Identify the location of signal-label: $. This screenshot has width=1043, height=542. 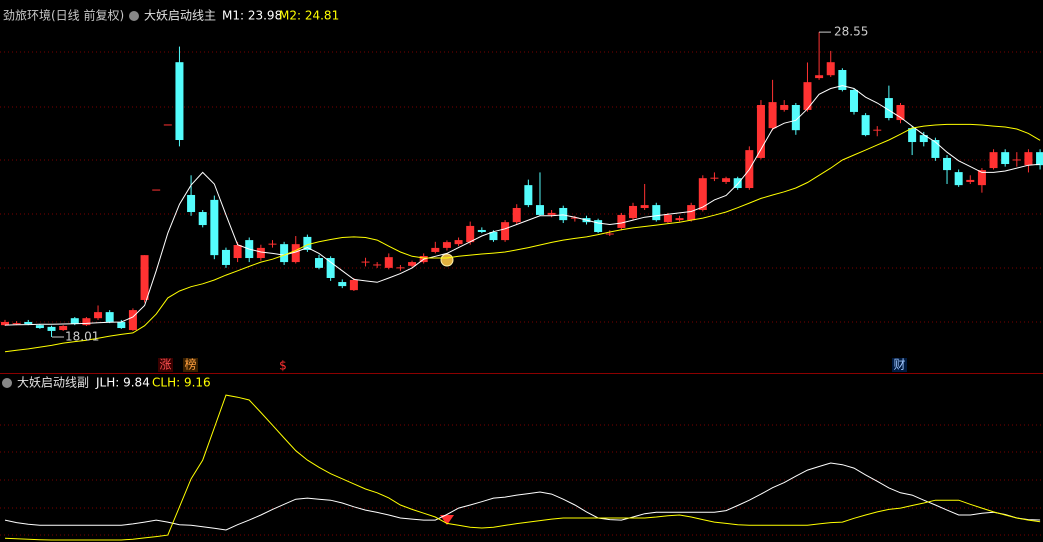
(283, 366).